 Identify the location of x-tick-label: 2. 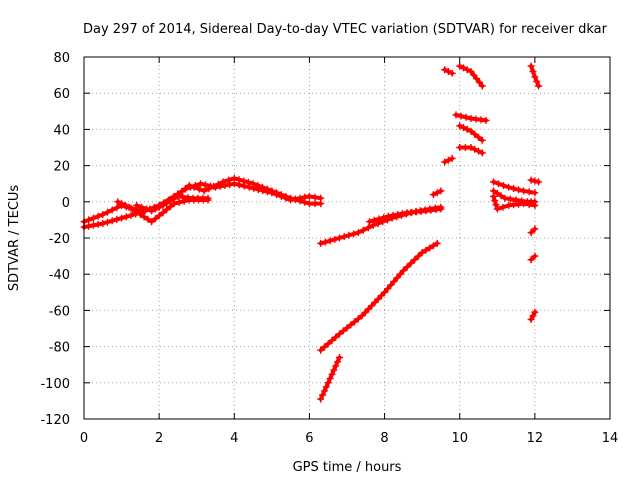
(159, 438).